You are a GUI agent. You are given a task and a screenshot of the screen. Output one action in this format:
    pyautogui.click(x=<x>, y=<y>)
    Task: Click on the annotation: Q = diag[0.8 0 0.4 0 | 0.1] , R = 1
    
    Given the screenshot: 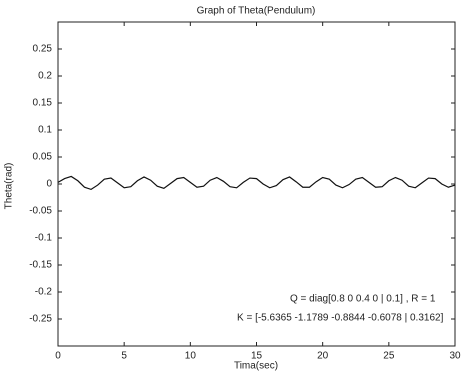 What is the action you would take?
    pyautogui.click(x=363, y=299)
    